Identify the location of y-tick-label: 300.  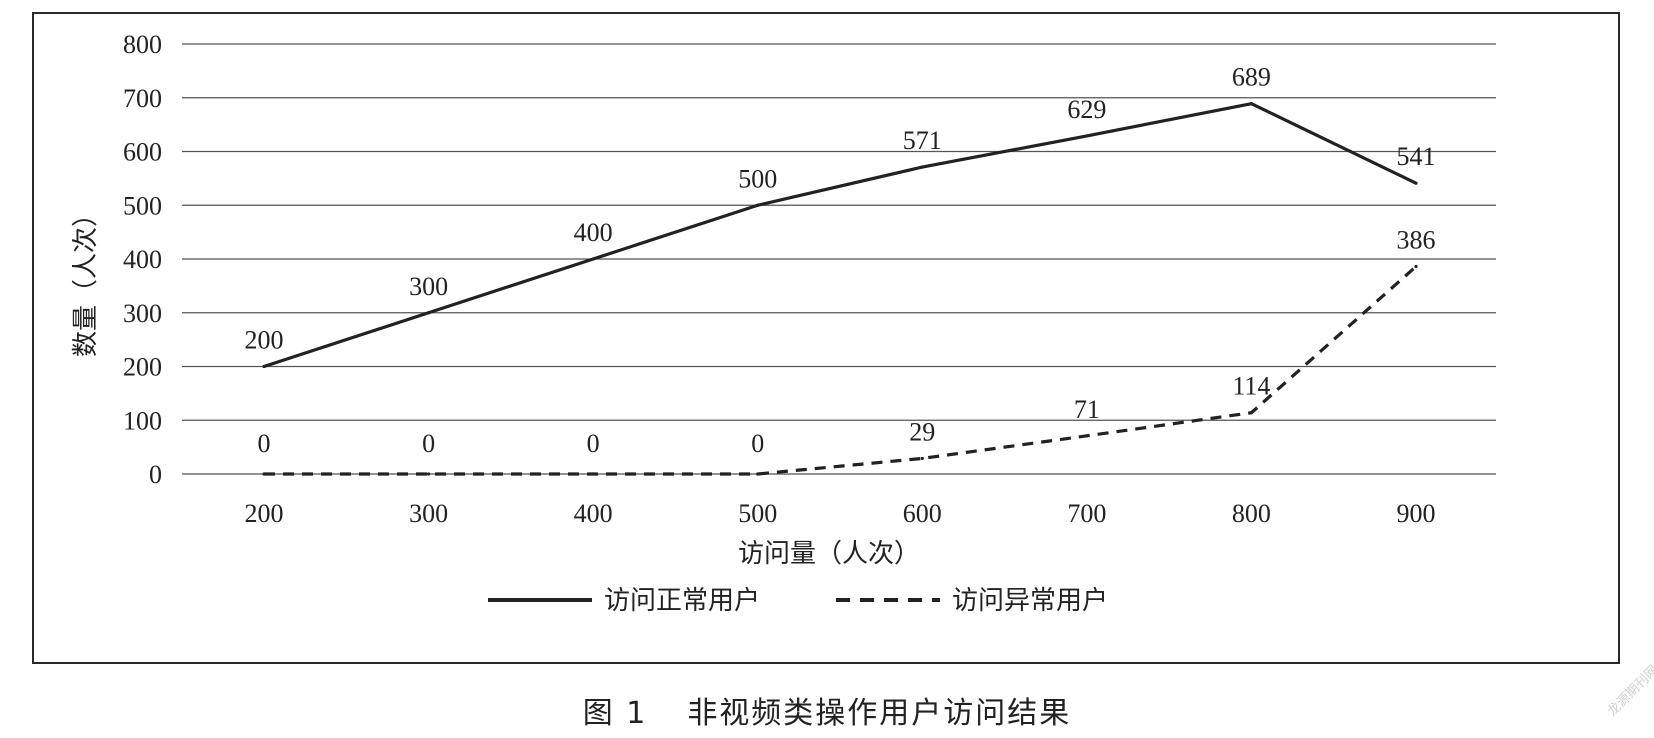
(142, 313).